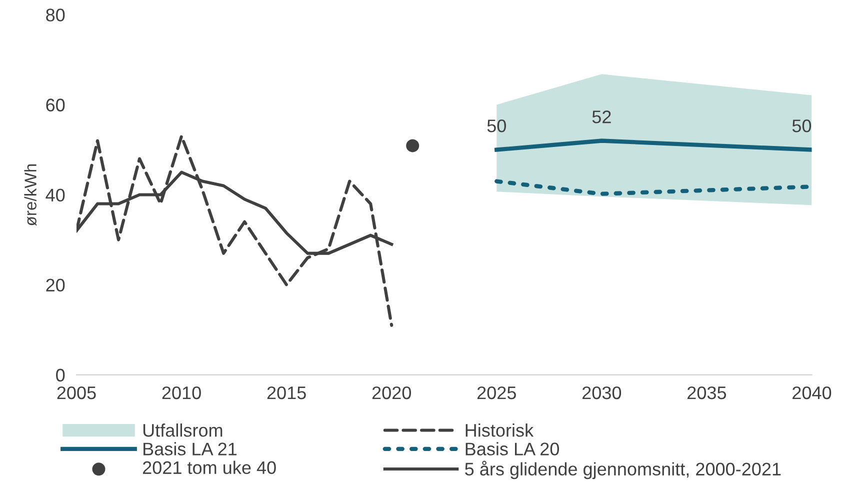 This screenshot has width=850, height=490. Describe the element at coordinates (181, 393) in the screenshot. I see `x-tick-label: 2010` at that location.